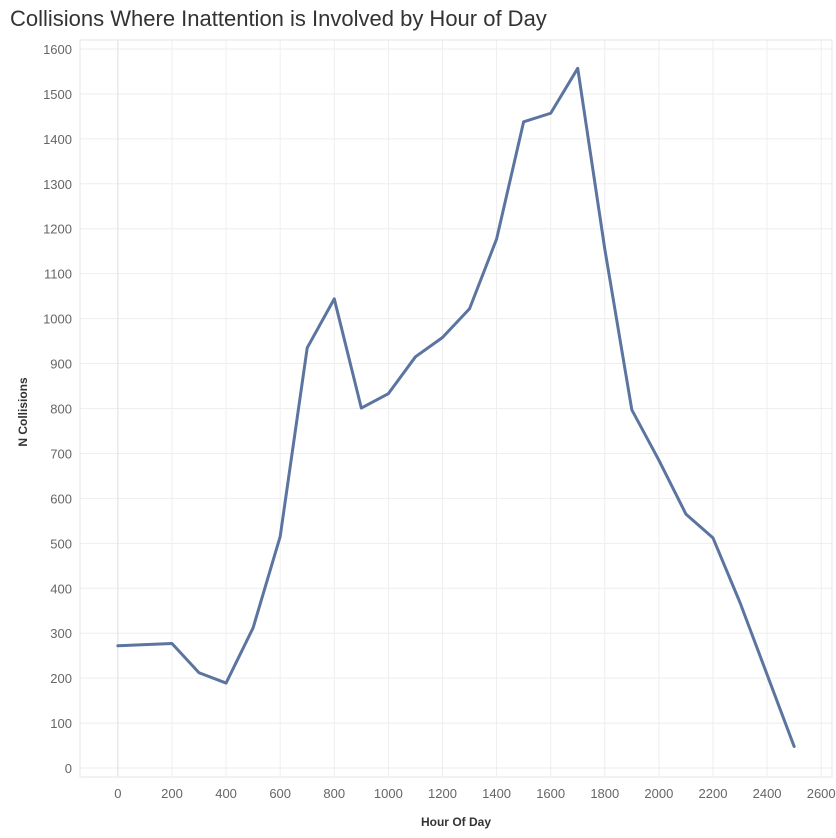 This screenshot has width=836, height=838. I want to click on y-tick-label: 1100, so click(58, 274).